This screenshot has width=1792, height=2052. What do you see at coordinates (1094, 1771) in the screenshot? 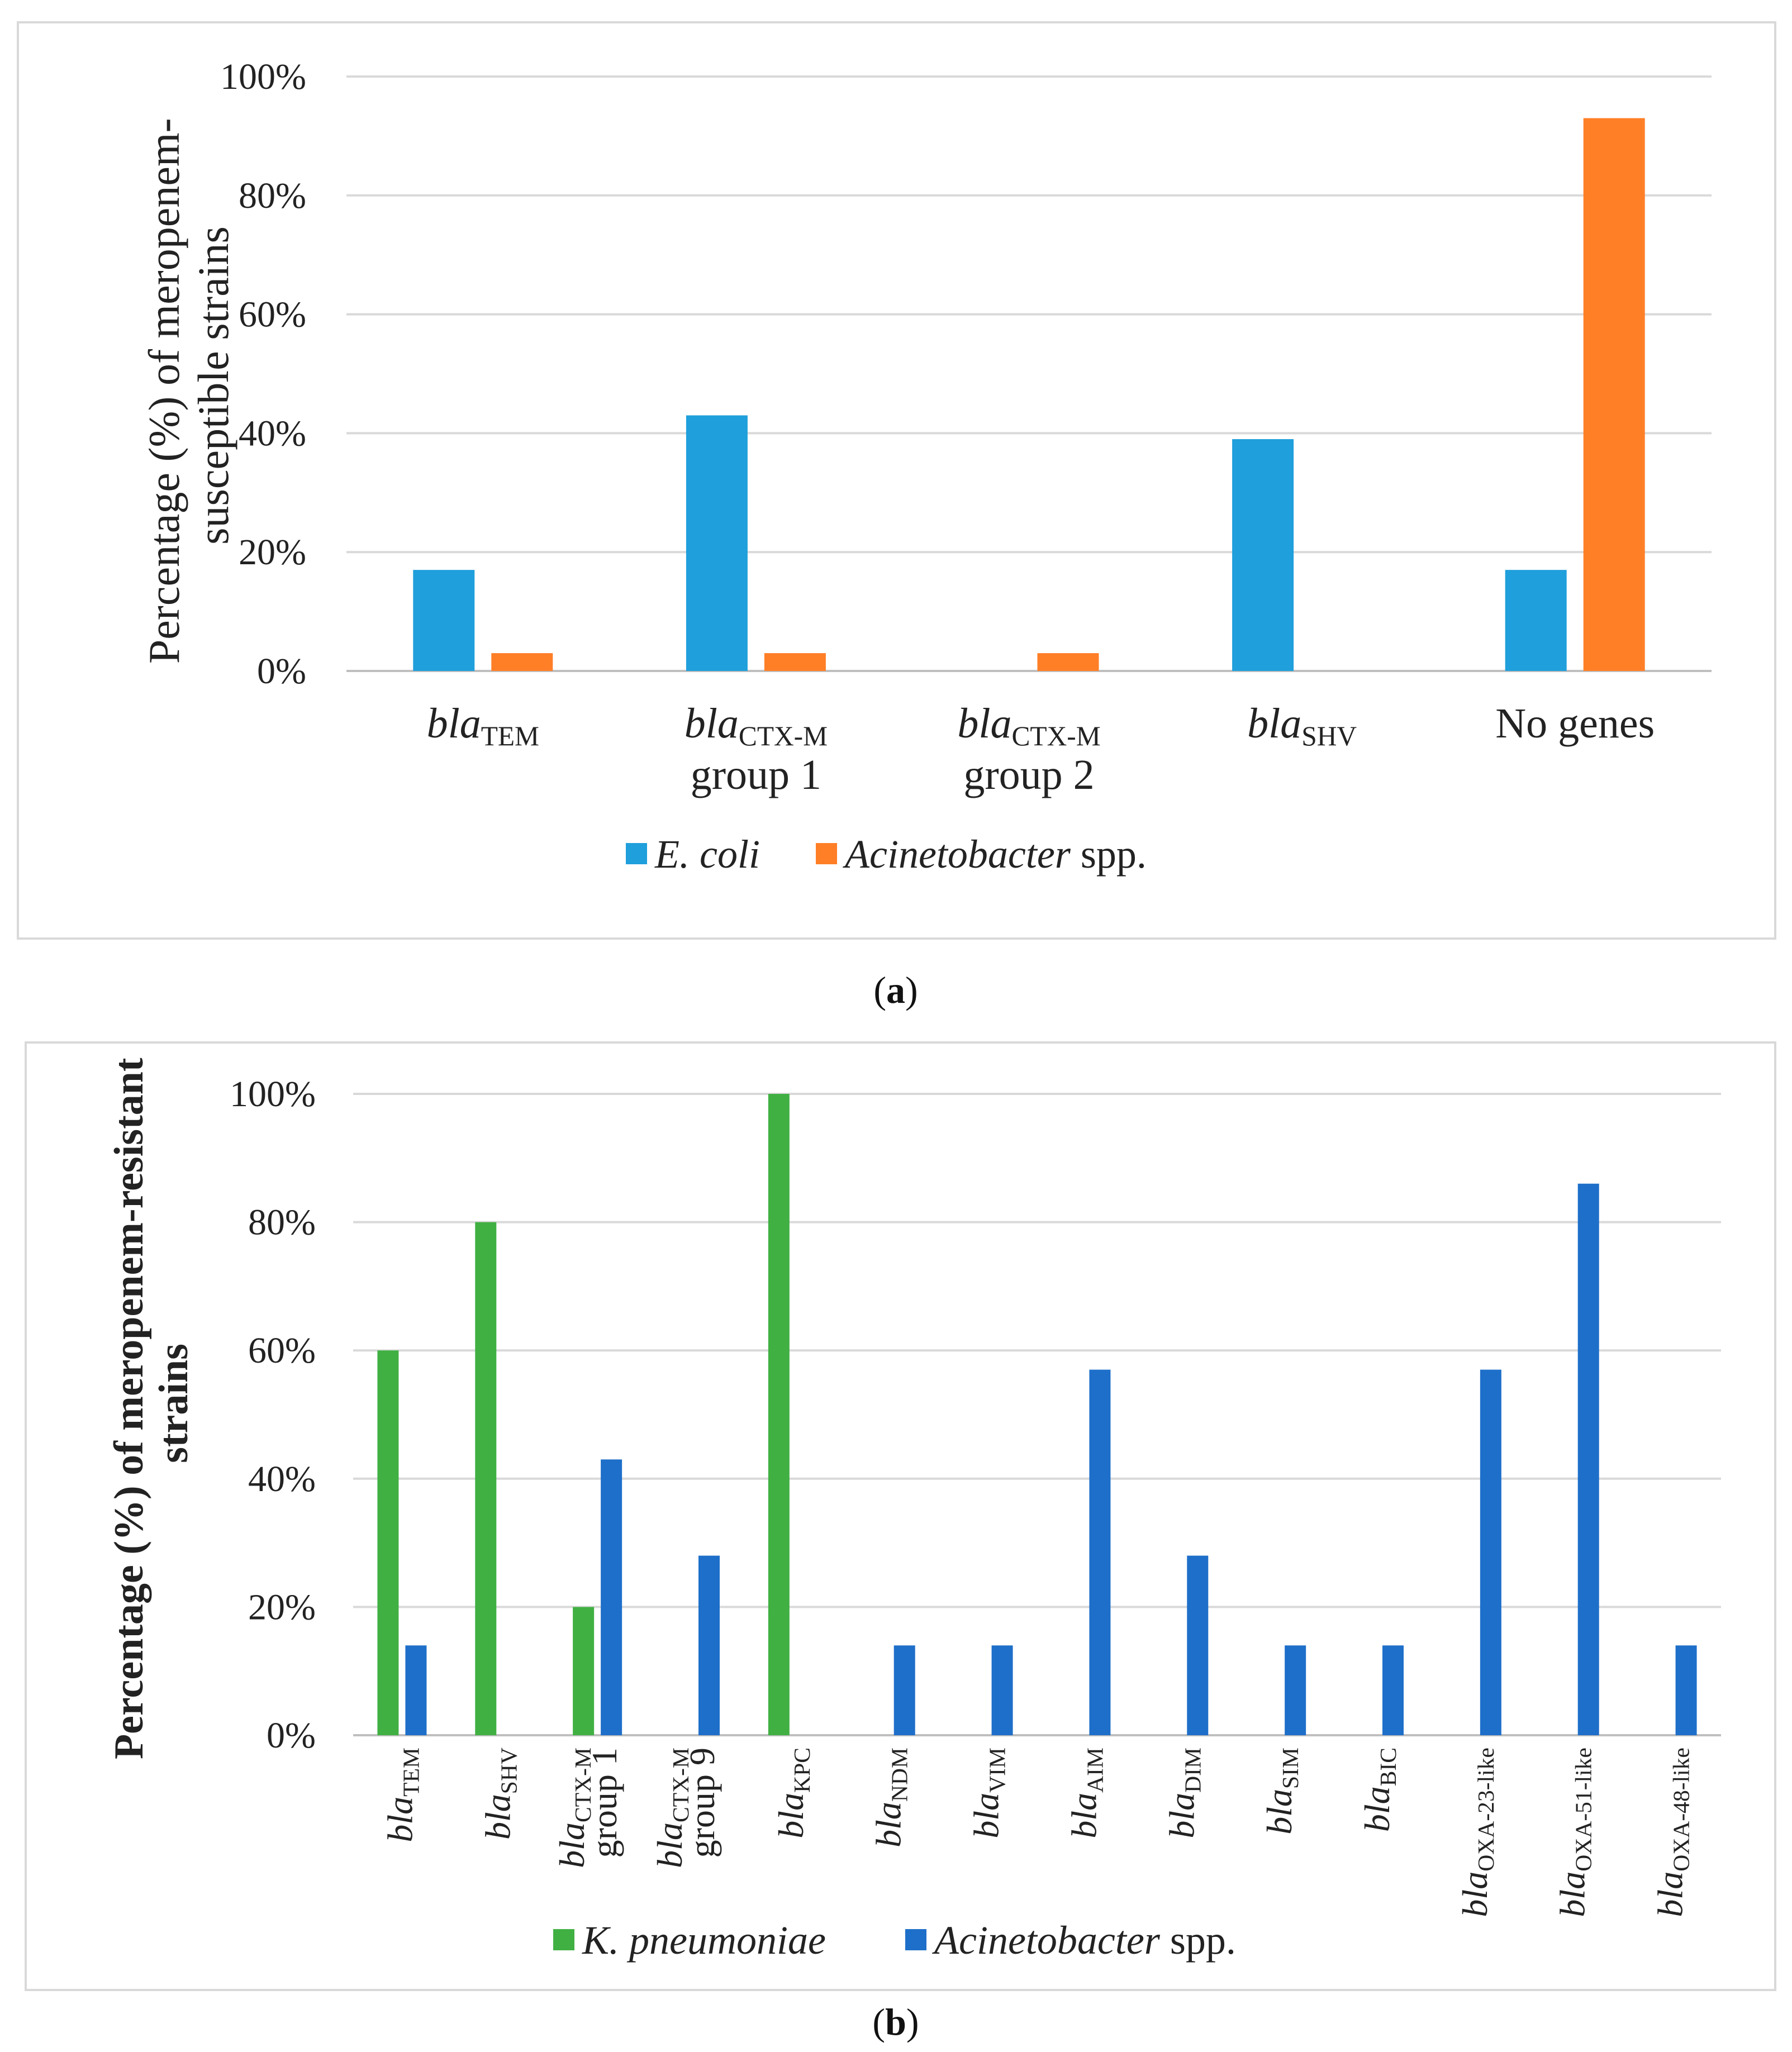
I see `category-subscript: AIM` at bounding box center [1094, 1771].